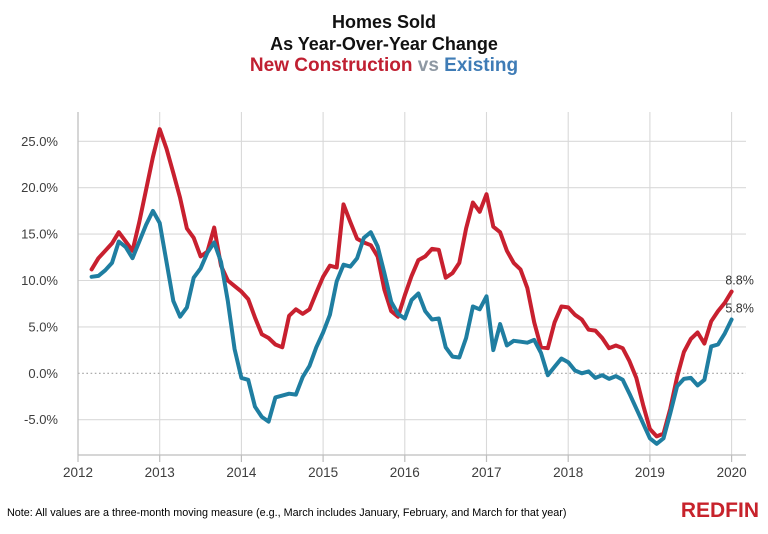  What do you see at coordinates (486, 472) in the screenshot?
I see `x-tick-label: 2017` at bounding box center [486, 472].